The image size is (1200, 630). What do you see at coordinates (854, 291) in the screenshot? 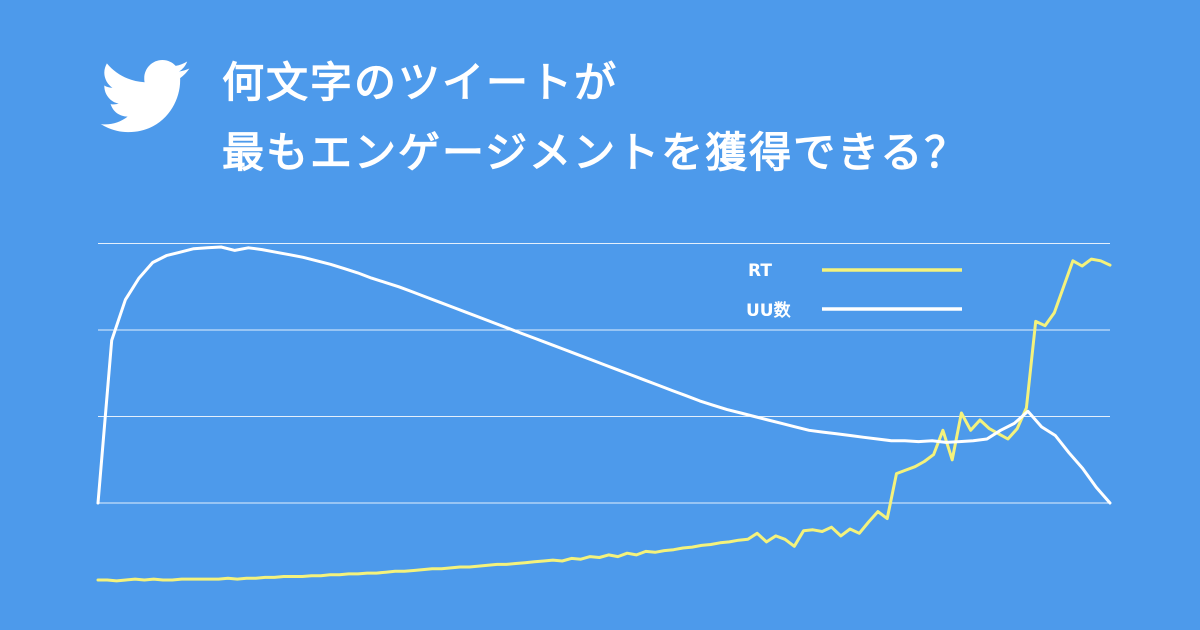
I see `legend: RT UU数` at bounding box center [854, 291].